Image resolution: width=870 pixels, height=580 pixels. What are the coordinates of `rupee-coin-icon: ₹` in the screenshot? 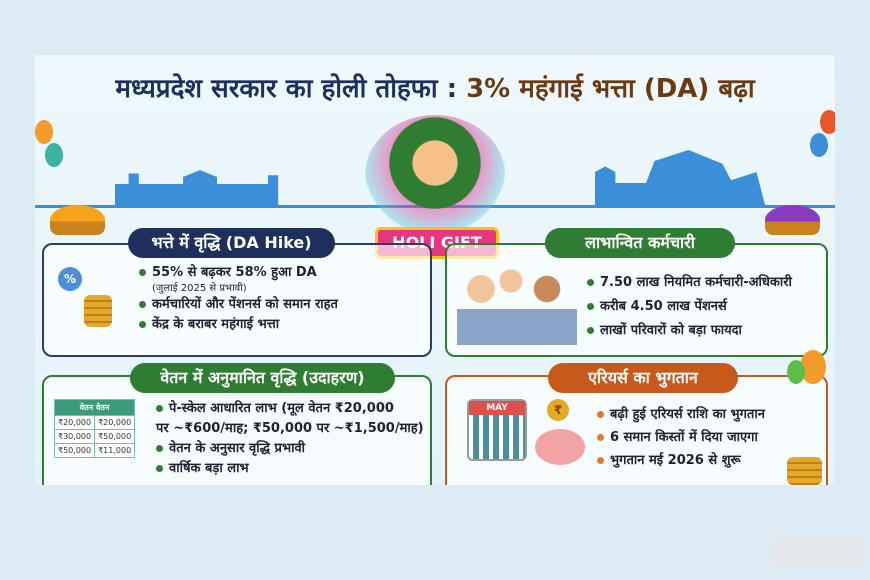 It's located at (558, 410).